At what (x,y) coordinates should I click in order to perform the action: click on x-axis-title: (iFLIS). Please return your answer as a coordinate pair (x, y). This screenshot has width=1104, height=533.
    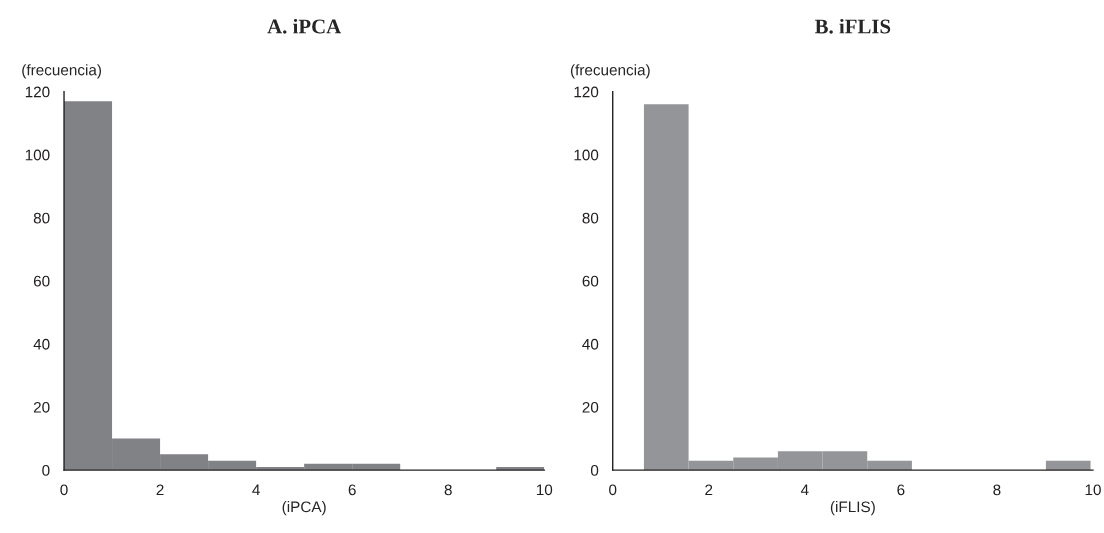
    Looking at the image, I should click on (852, 508).